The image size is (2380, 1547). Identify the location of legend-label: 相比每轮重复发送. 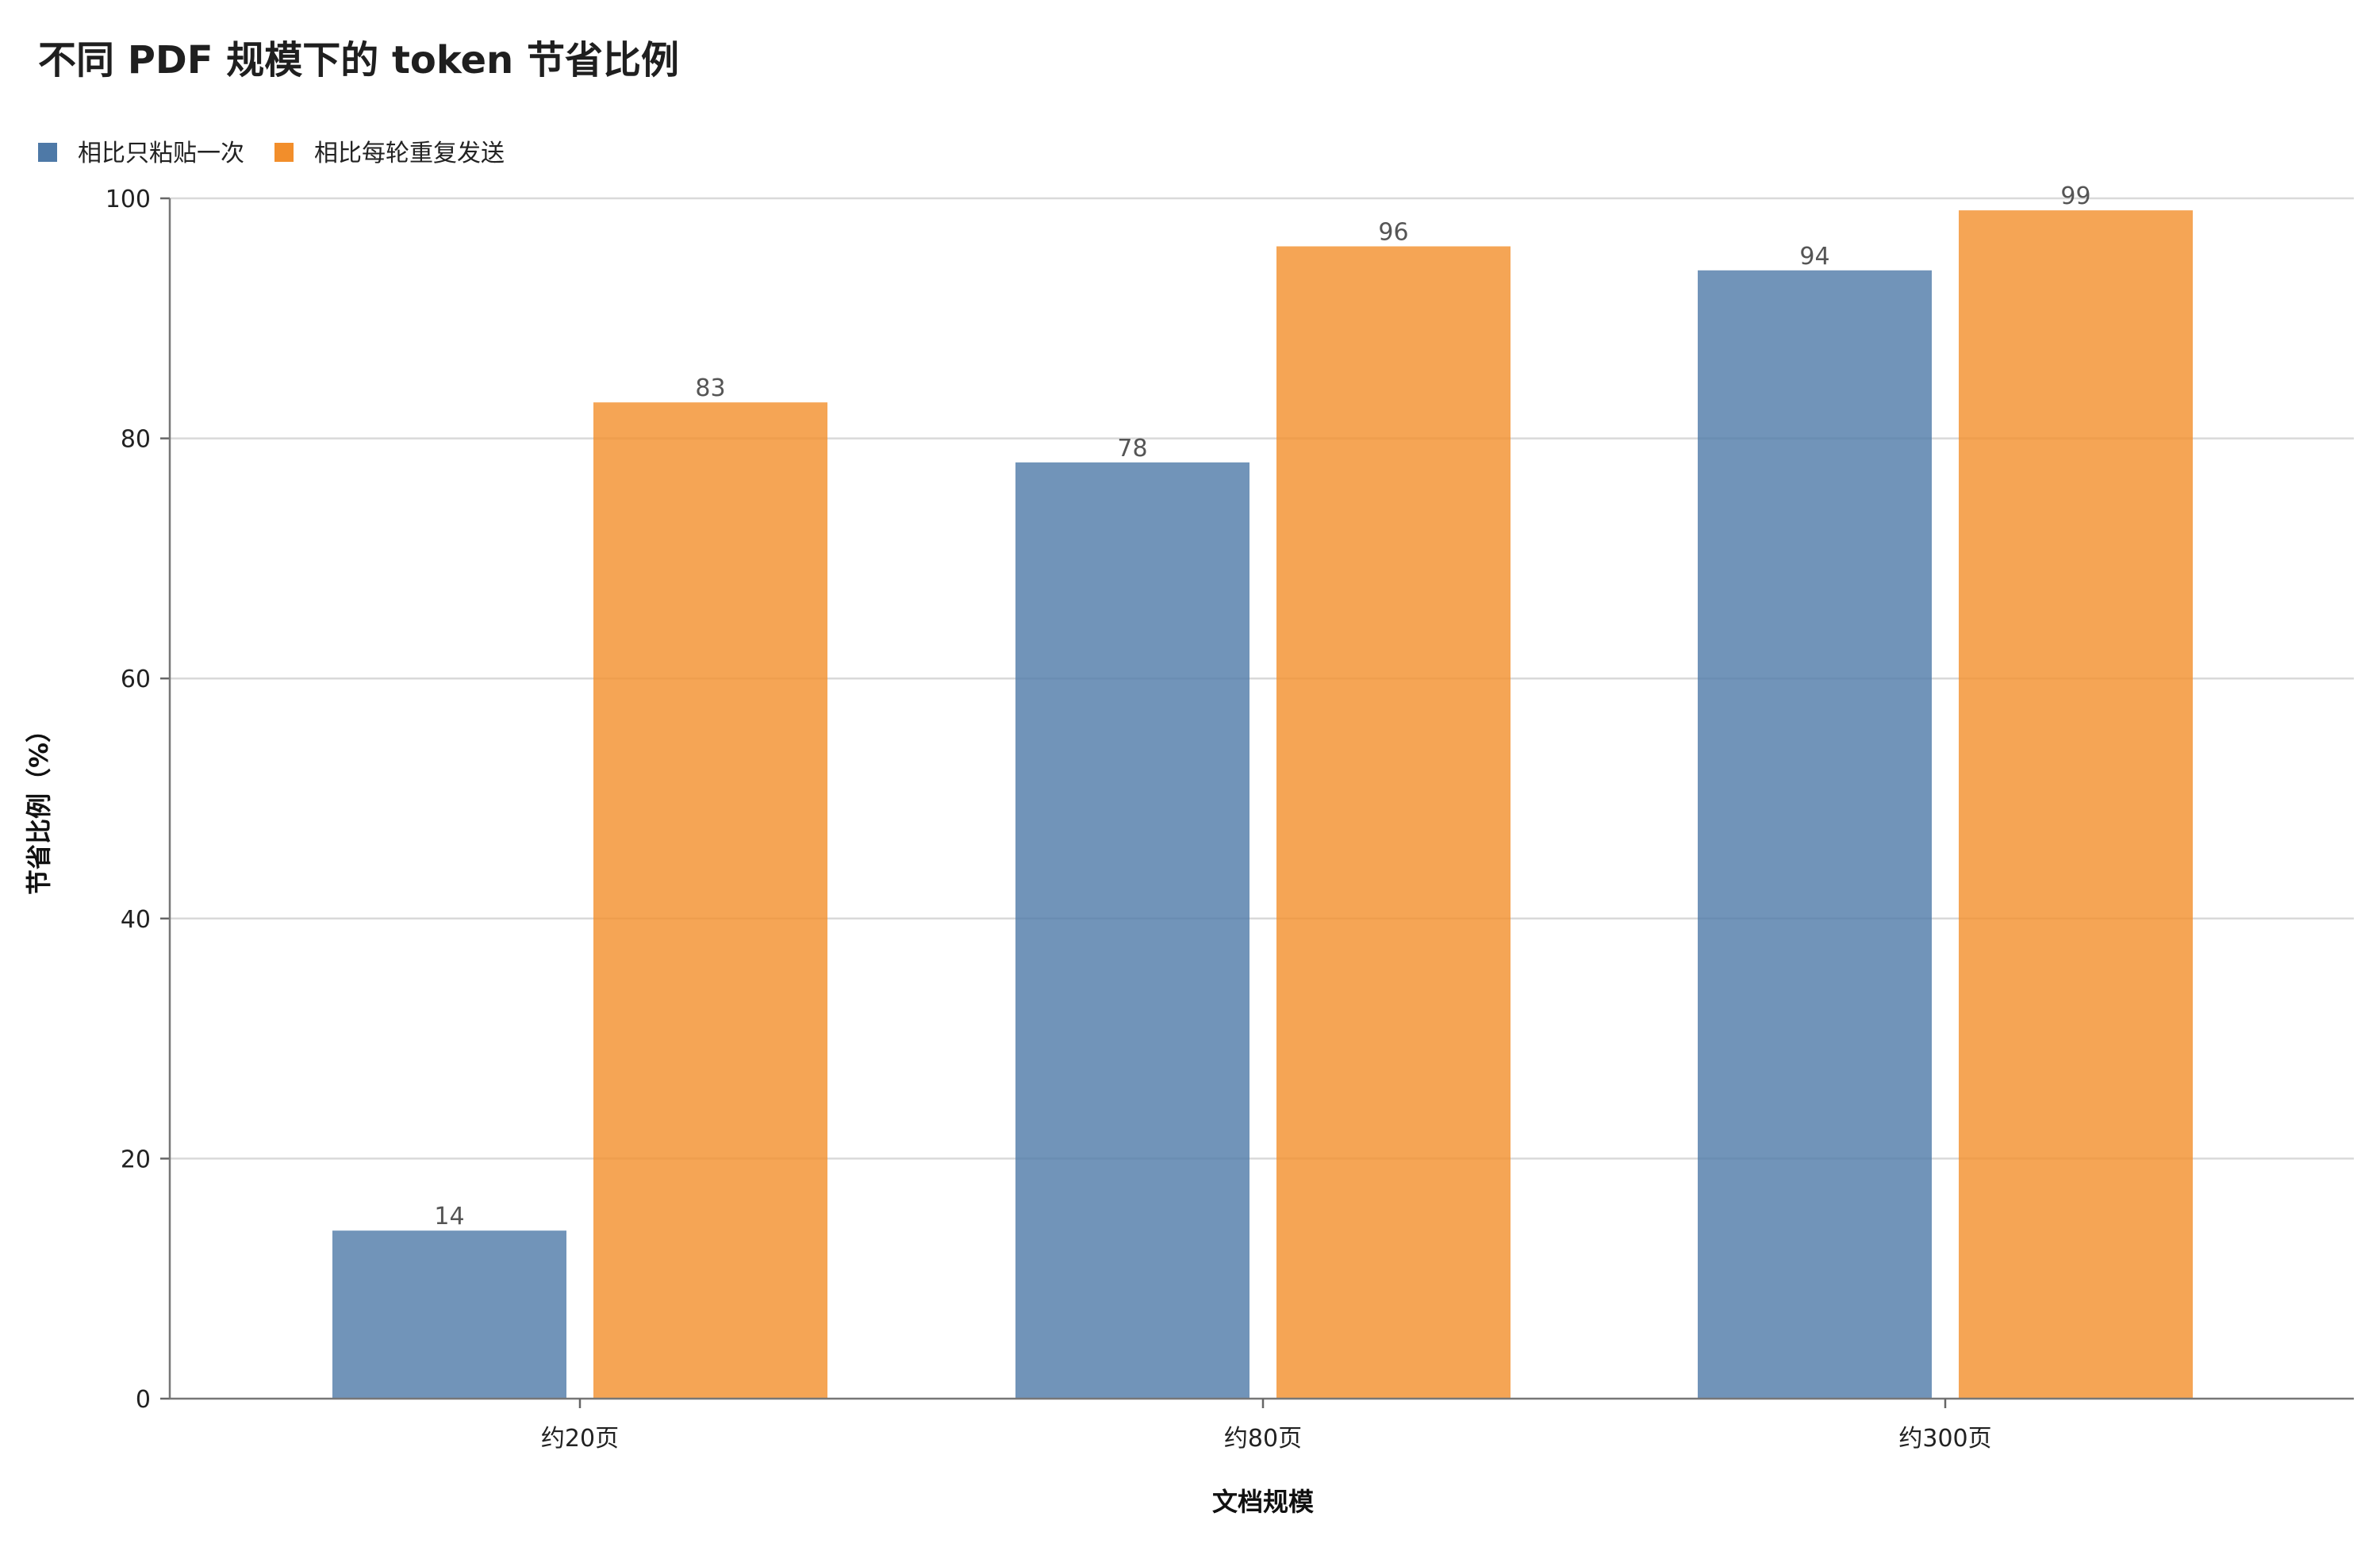
(409, 153).